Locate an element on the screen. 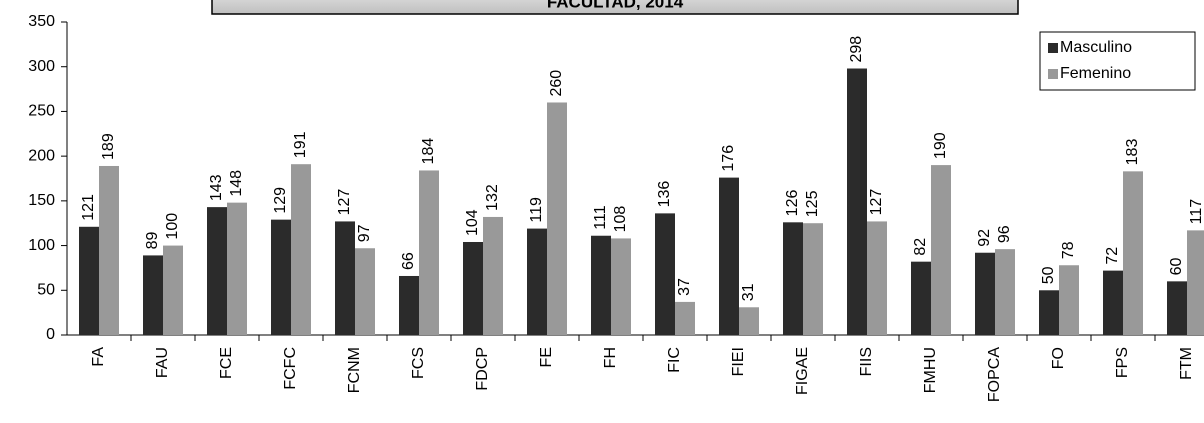 Image resolution: width=1204 pixels, height=423 pixels. x-tick-label: FCE is located at coordinates (226, 363).